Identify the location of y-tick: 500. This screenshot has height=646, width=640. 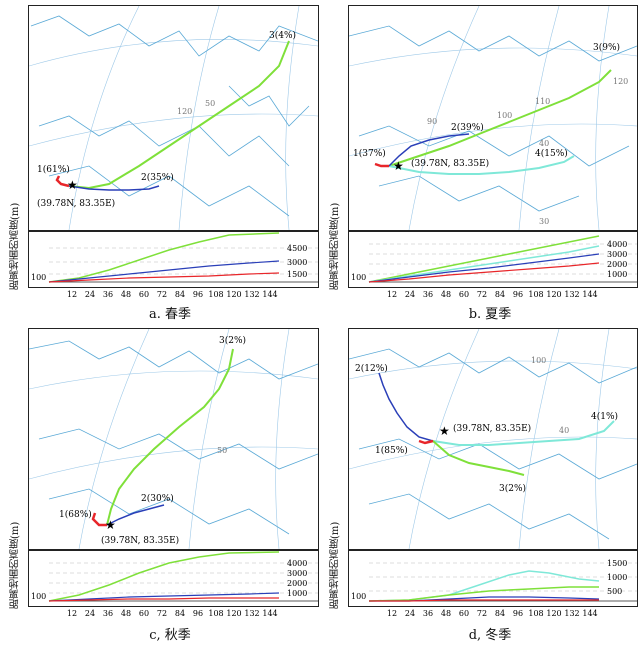
(614, 591).